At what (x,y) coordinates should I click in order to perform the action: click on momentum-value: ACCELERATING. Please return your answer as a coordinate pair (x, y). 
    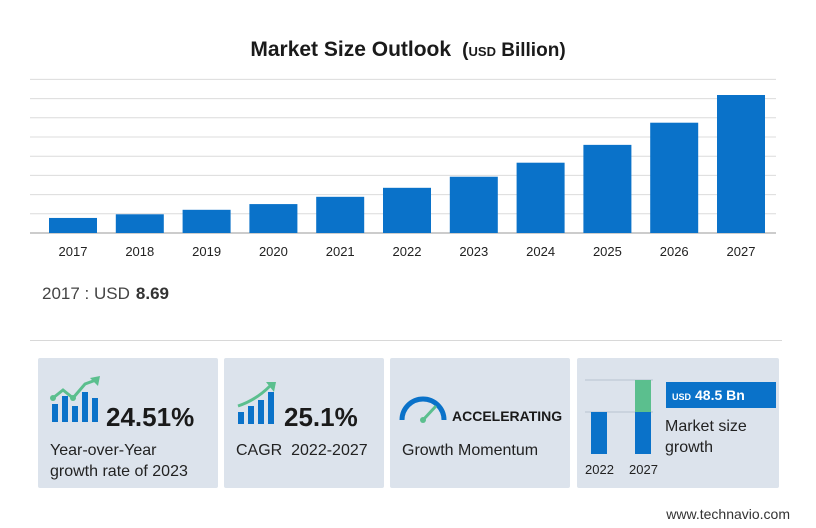
    Looking at the image, I should click on (507, 416).